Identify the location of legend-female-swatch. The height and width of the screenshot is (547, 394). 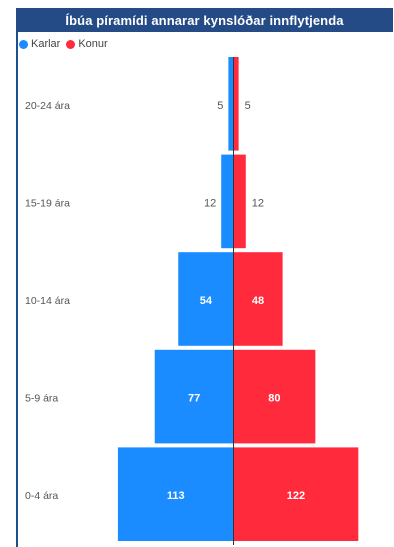
(71, 44).